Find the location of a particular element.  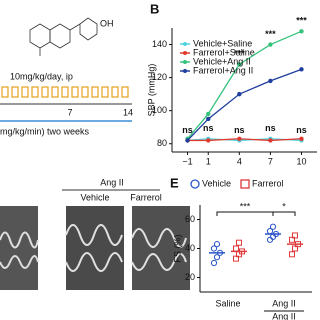

significance-label: *** is located at coordinates (245, 206).